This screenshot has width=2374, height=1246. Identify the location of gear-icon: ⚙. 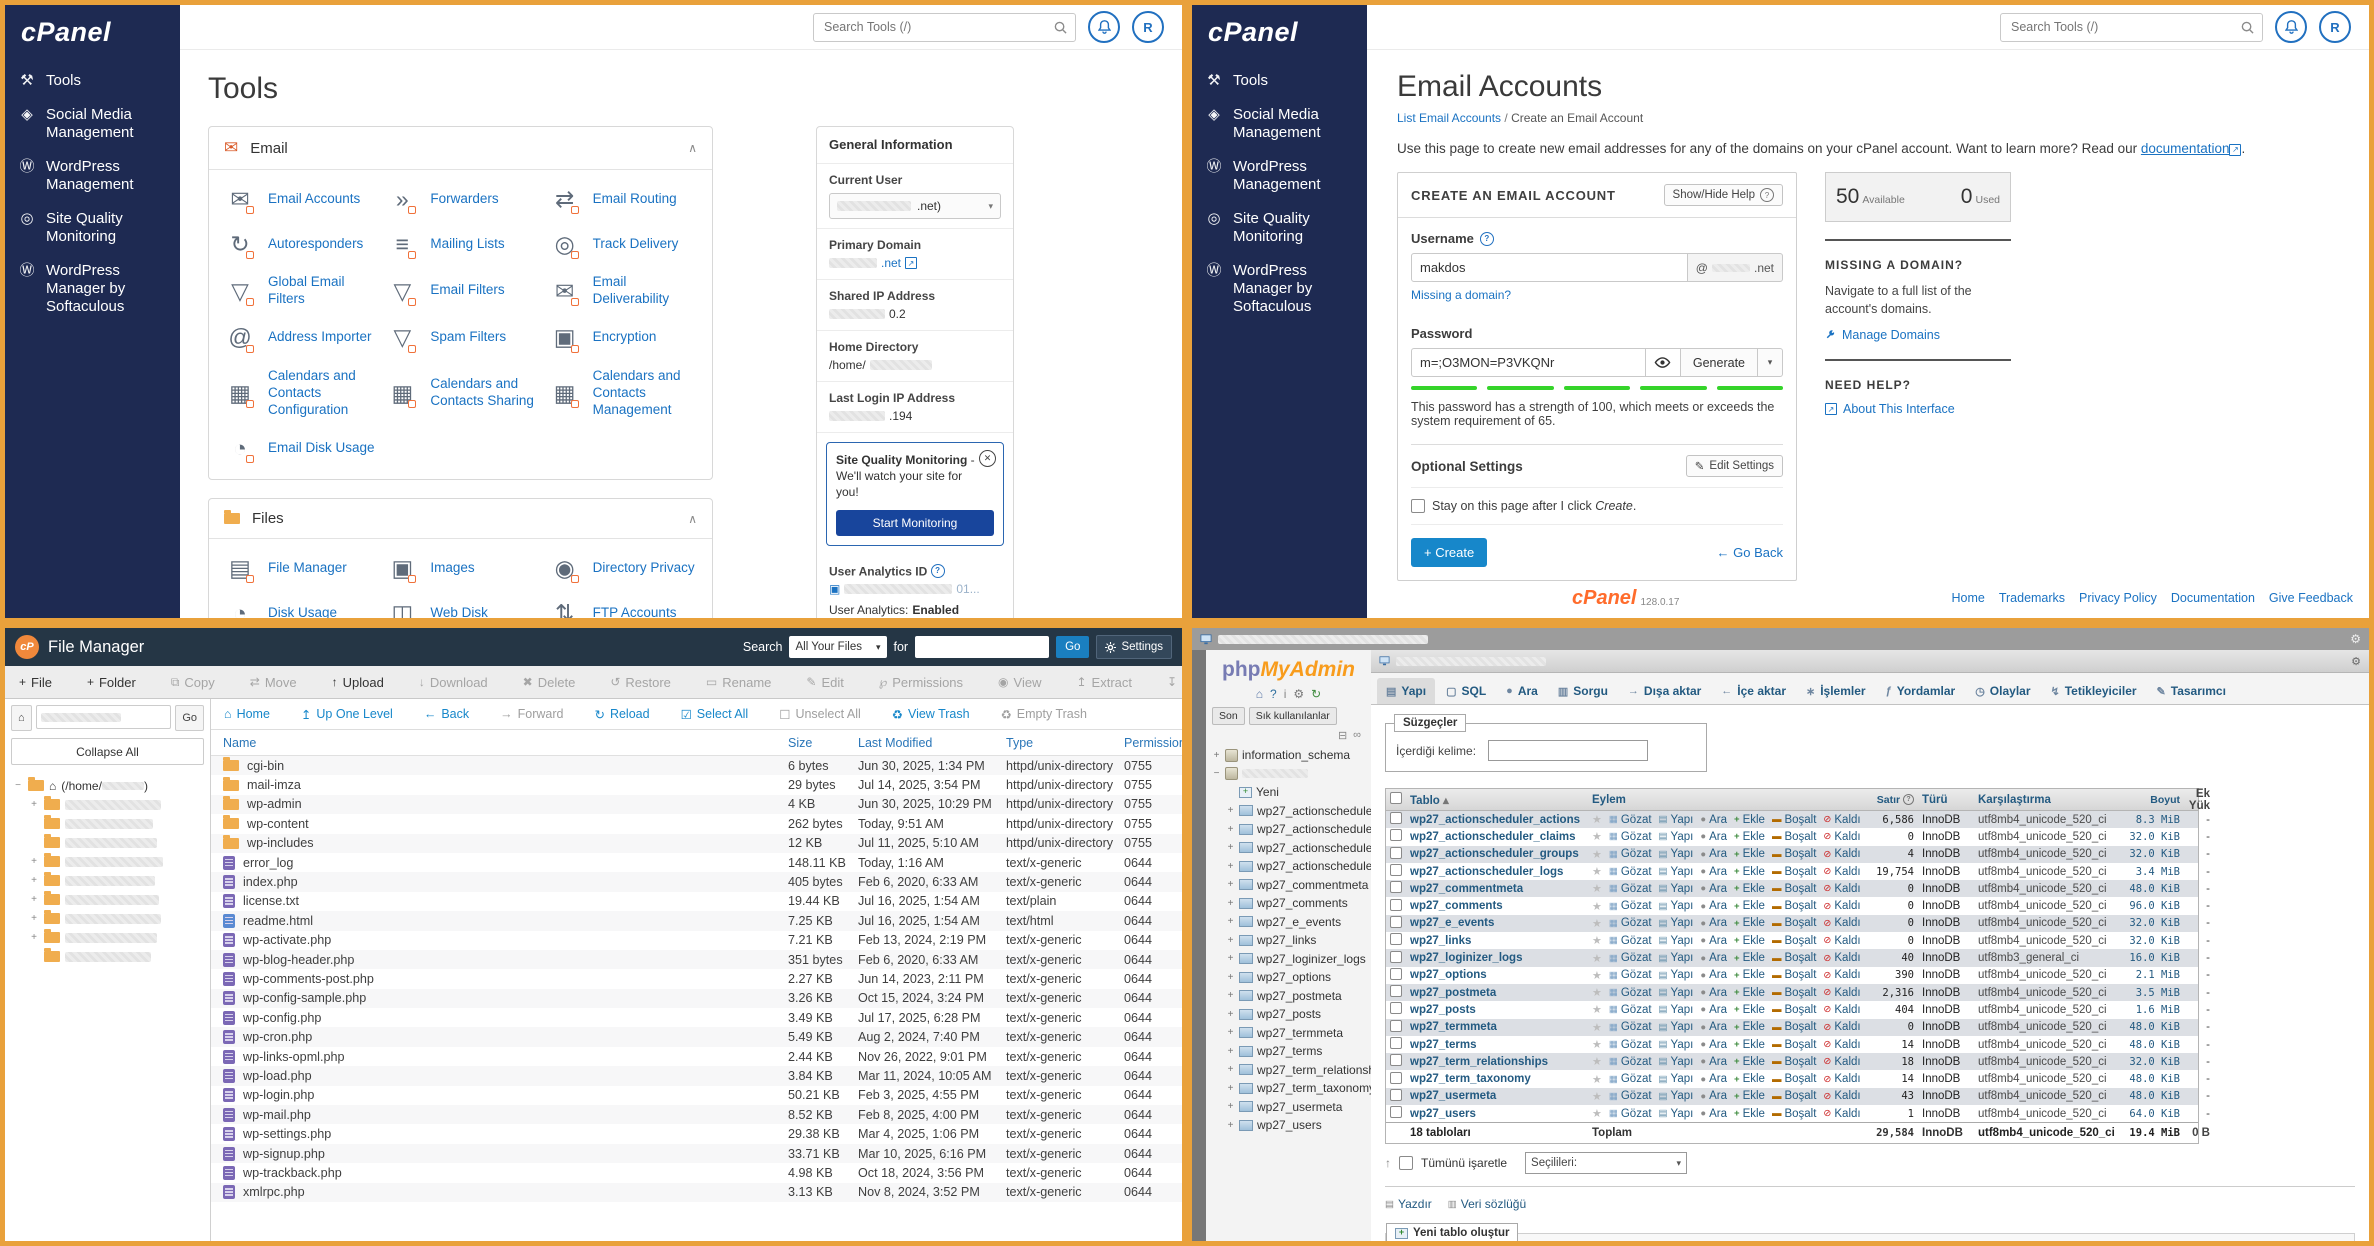
(1299, 694).